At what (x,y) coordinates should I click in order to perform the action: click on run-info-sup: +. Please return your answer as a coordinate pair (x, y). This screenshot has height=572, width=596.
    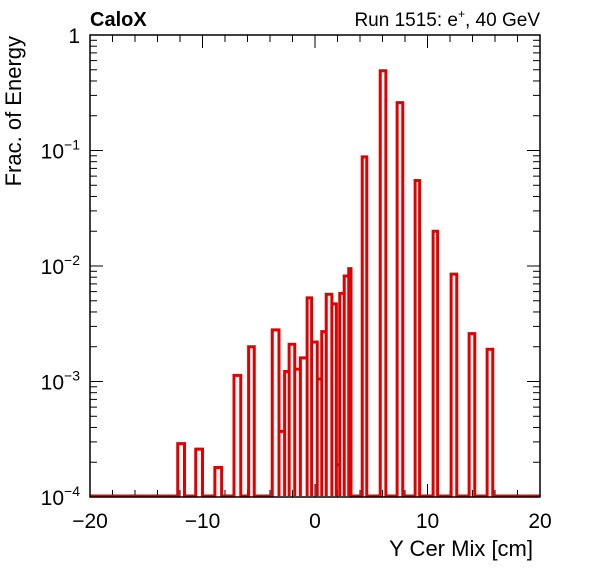
    Looking at the image, I should click on (461, 14).